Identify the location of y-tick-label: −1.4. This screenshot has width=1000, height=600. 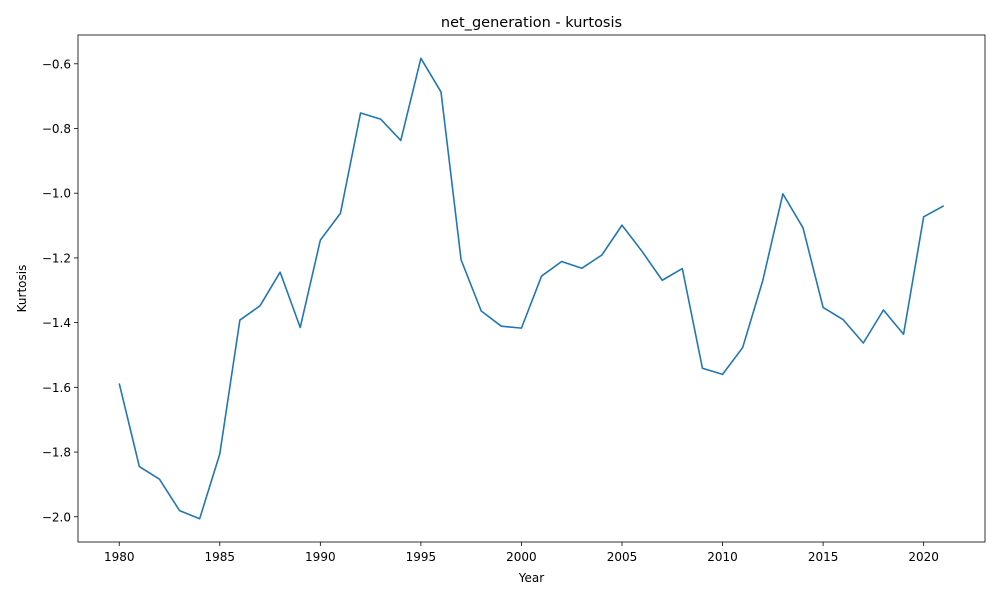
(56, 323).